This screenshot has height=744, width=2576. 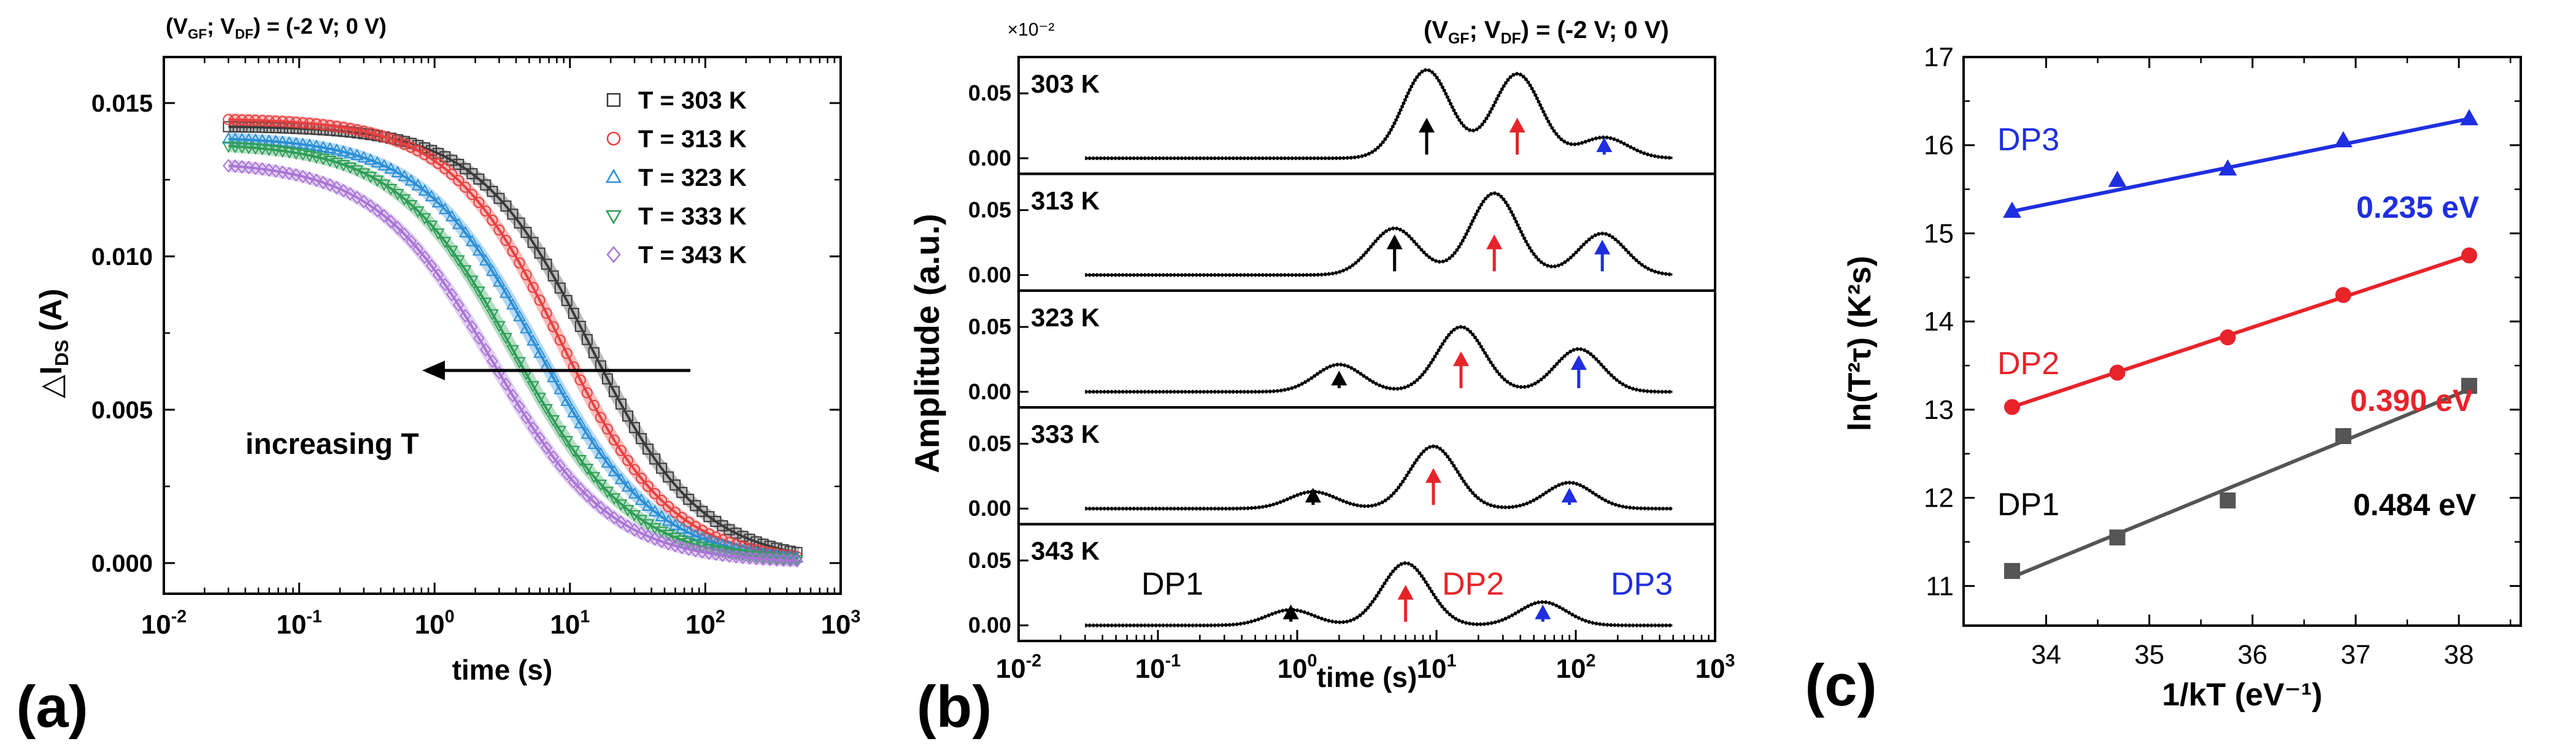 I want to click on row-frame, so click(x=1366, y=349).